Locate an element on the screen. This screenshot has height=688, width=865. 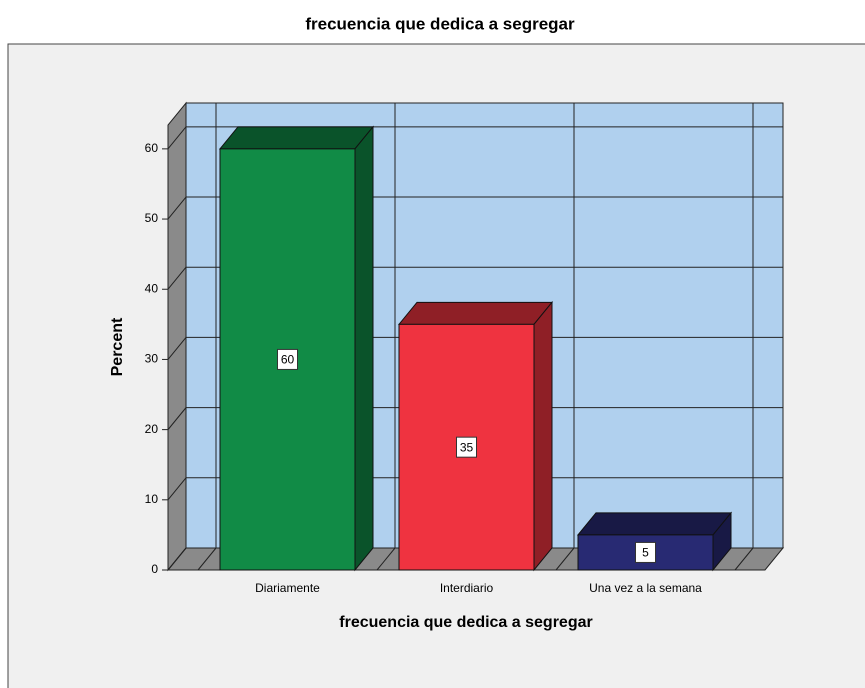
y-tick-label: 50 is located at coordinates (152, 218).